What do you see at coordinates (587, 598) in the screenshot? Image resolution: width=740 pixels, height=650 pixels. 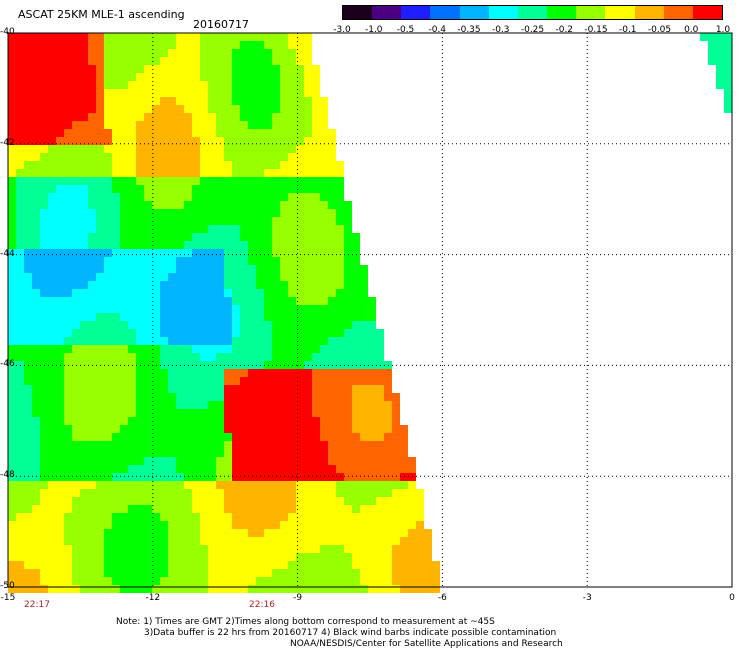 I see `longitude-label: -3` at bounding box center [587, 598].